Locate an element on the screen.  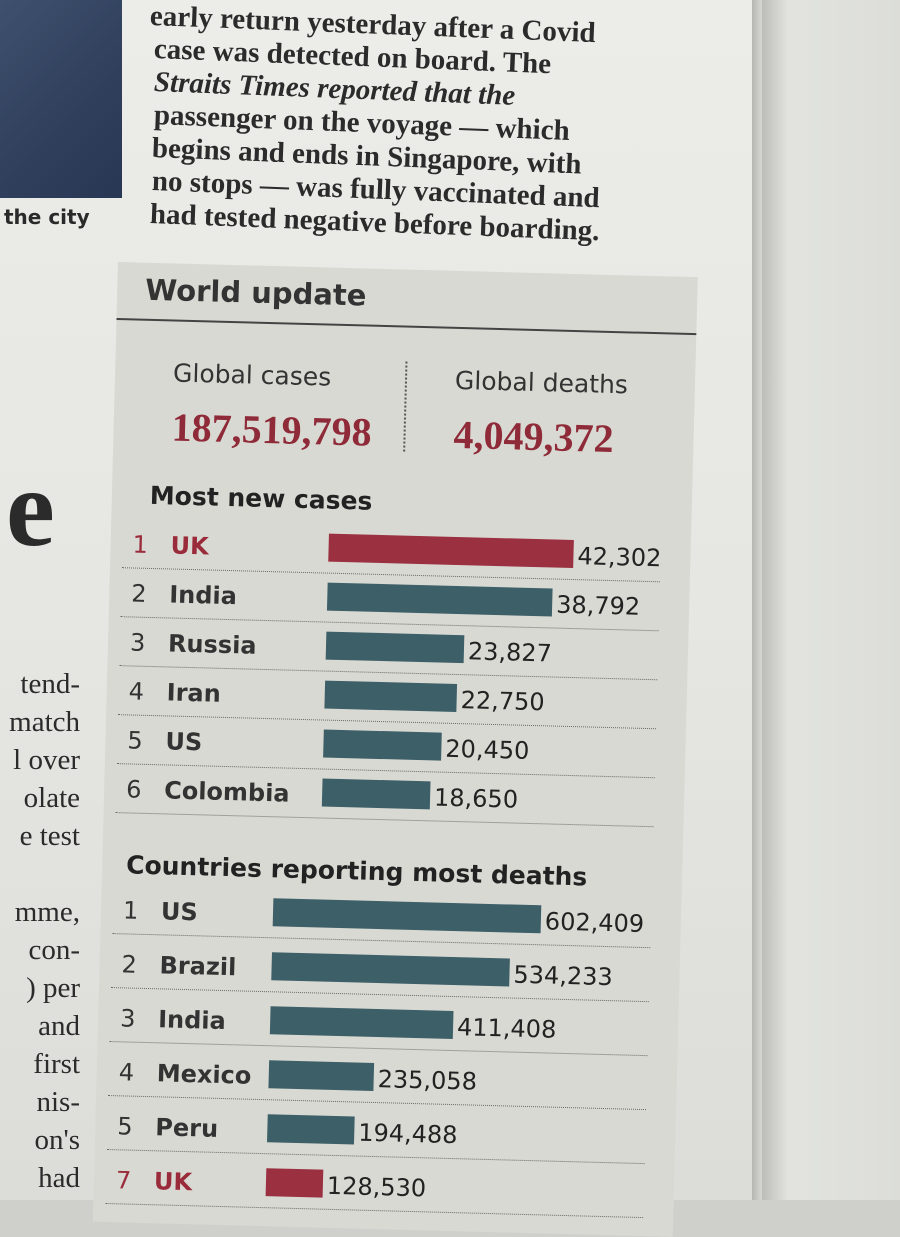
country-label: Russia is located at coordinates (212, 644).